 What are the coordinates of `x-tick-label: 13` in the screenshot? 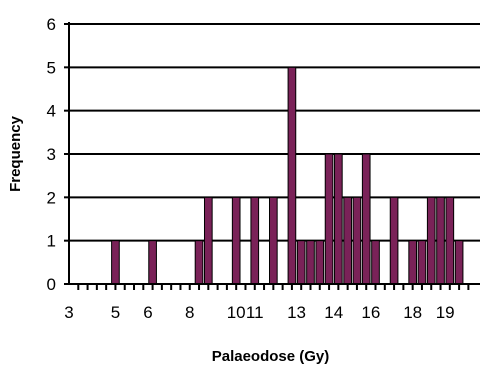 It's located at (296, 312).